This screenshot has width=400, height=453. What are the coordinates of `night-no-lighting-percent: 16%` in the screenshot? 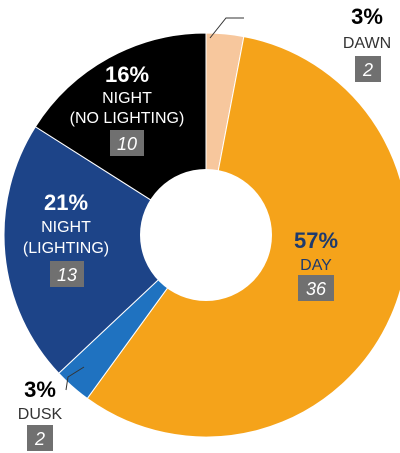 It's located at (127, 74).